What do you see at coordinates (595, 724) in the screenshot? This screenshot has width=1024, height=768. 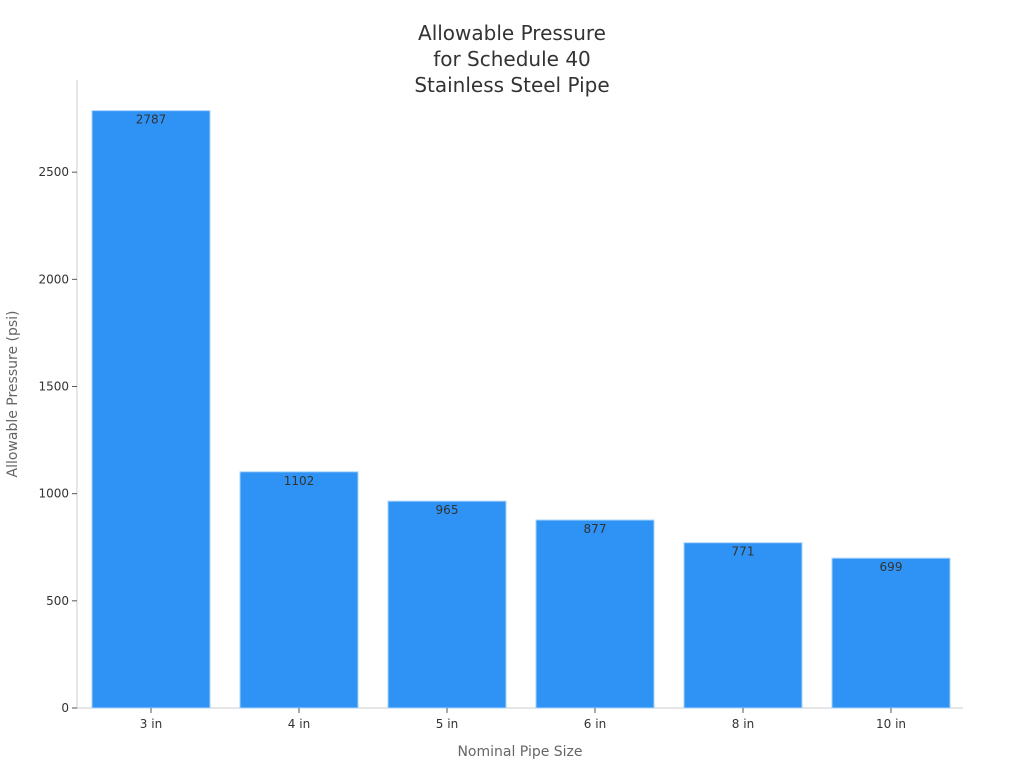 I see `x-tick-label: 6 in` at bounding box center [595, 724].